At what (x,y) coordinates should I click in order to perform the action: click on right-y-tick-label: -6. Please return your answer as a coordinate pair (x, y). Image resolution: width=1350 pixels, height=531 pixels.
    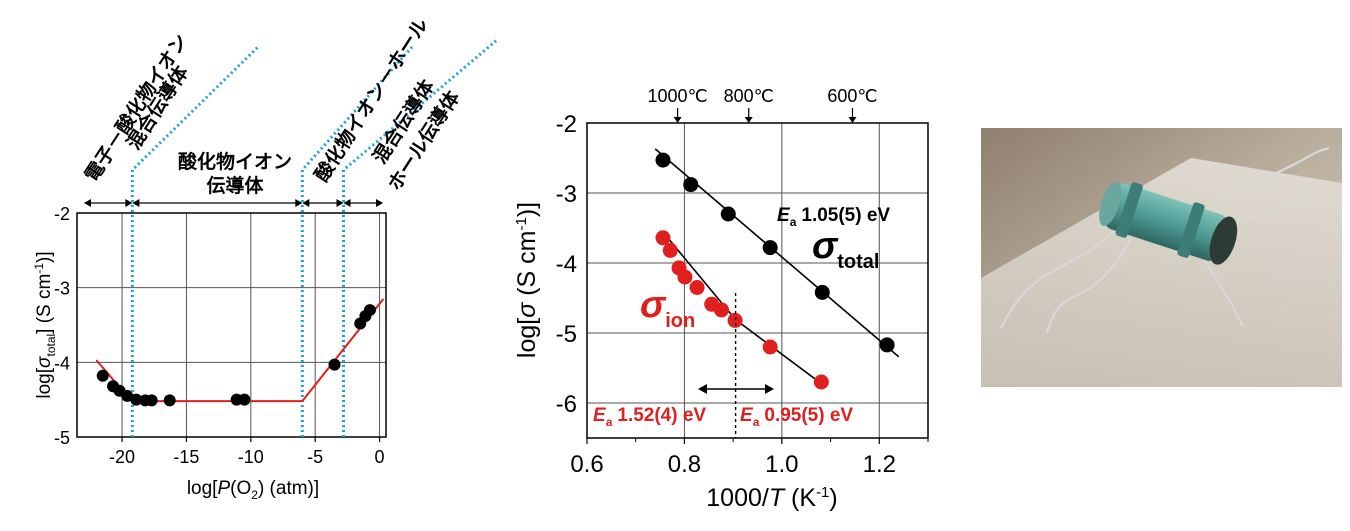
    Looking at the image, I should click on (566, 404).